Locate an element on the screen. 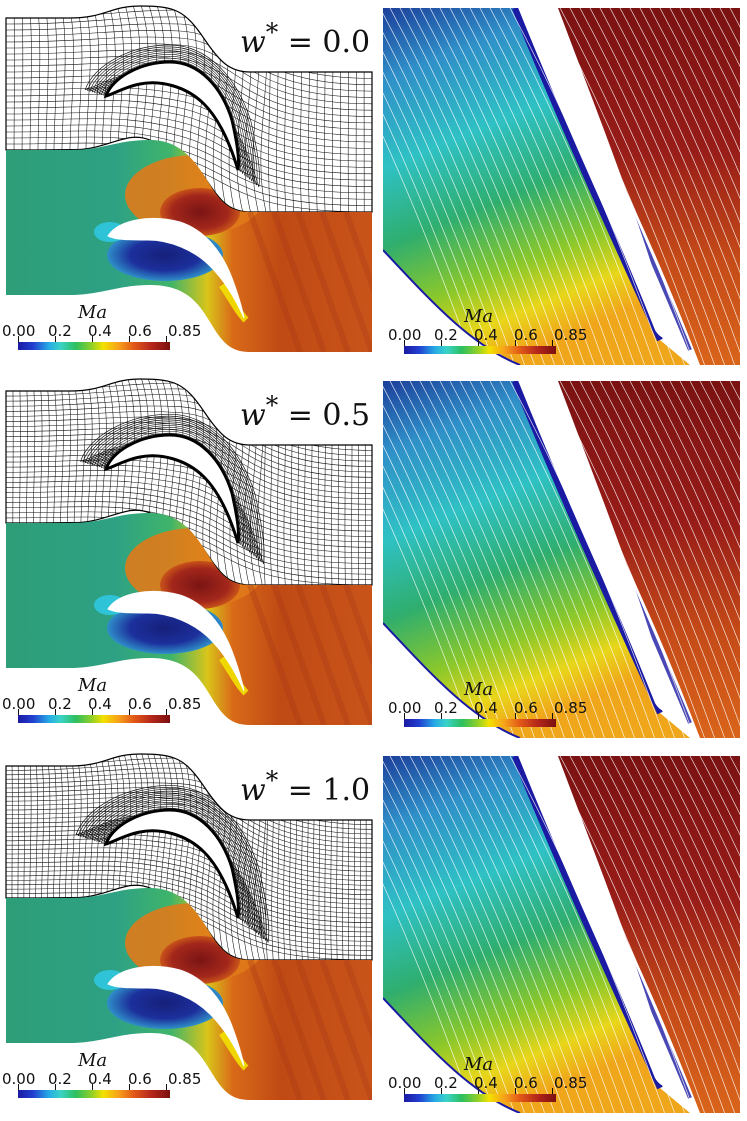  colorbar-tick-label: 0.85 is located at coordinates (185, 1079).